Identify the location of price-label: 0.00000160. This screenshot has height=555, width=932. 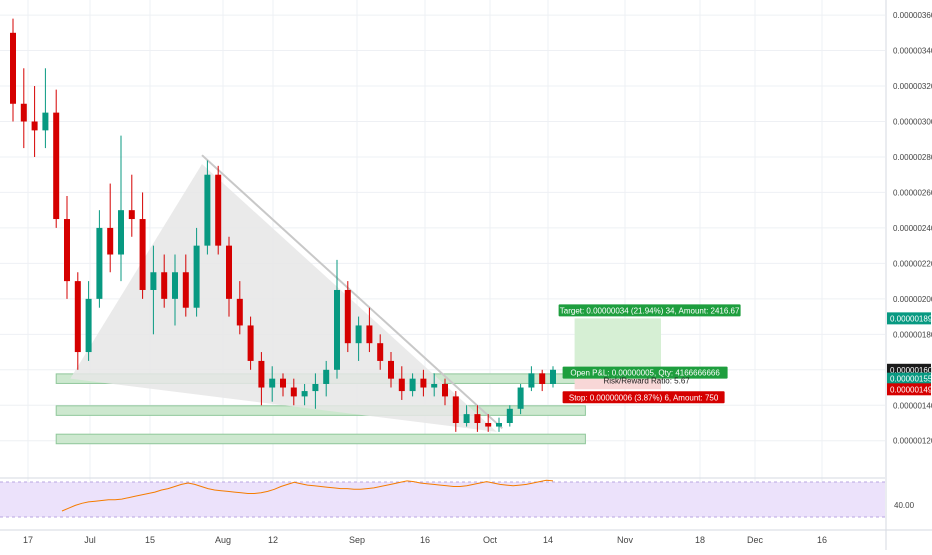
(911, 370).